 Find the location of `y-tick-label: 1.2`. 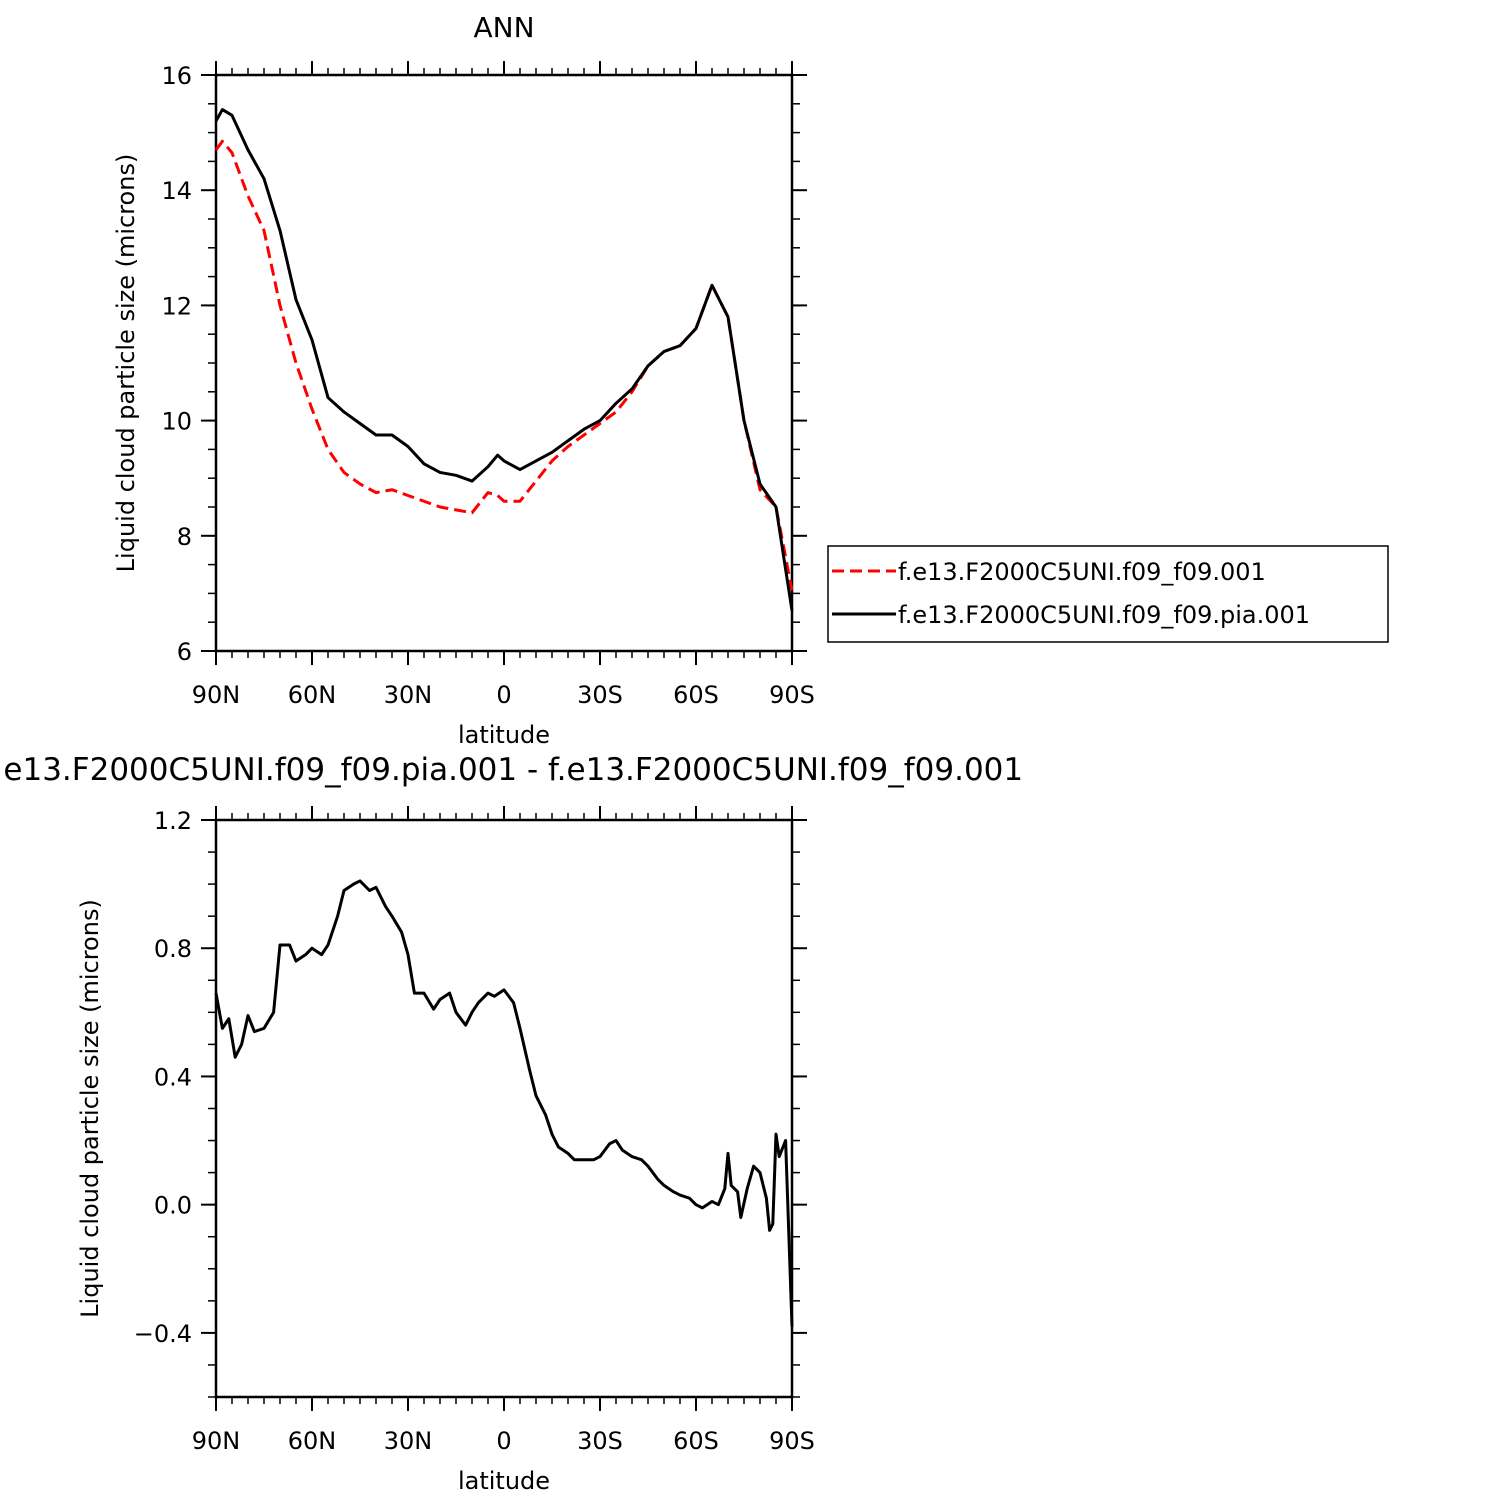

y-tick-label: 1.2 is located at coordinates (173, 821).